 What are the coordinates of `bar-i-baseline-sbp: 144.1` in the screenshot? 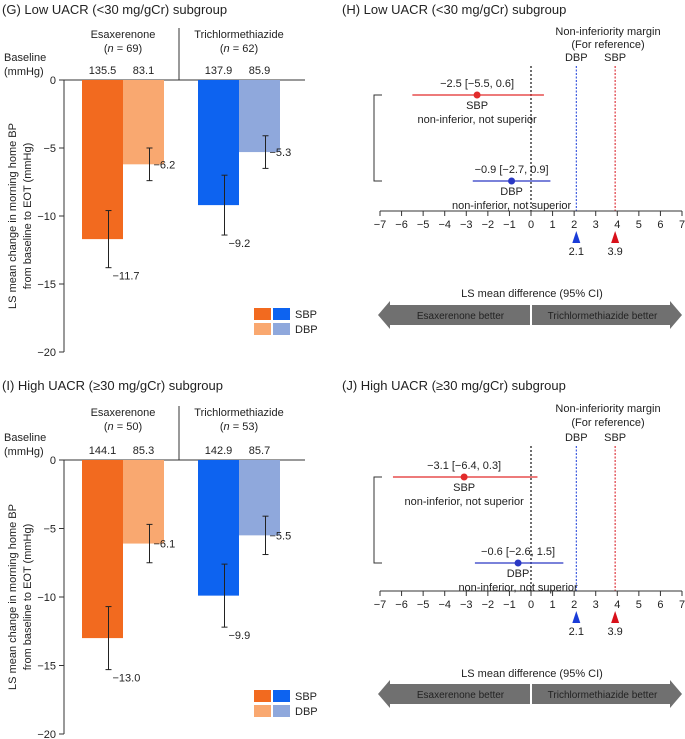 It's located at (103, 451).